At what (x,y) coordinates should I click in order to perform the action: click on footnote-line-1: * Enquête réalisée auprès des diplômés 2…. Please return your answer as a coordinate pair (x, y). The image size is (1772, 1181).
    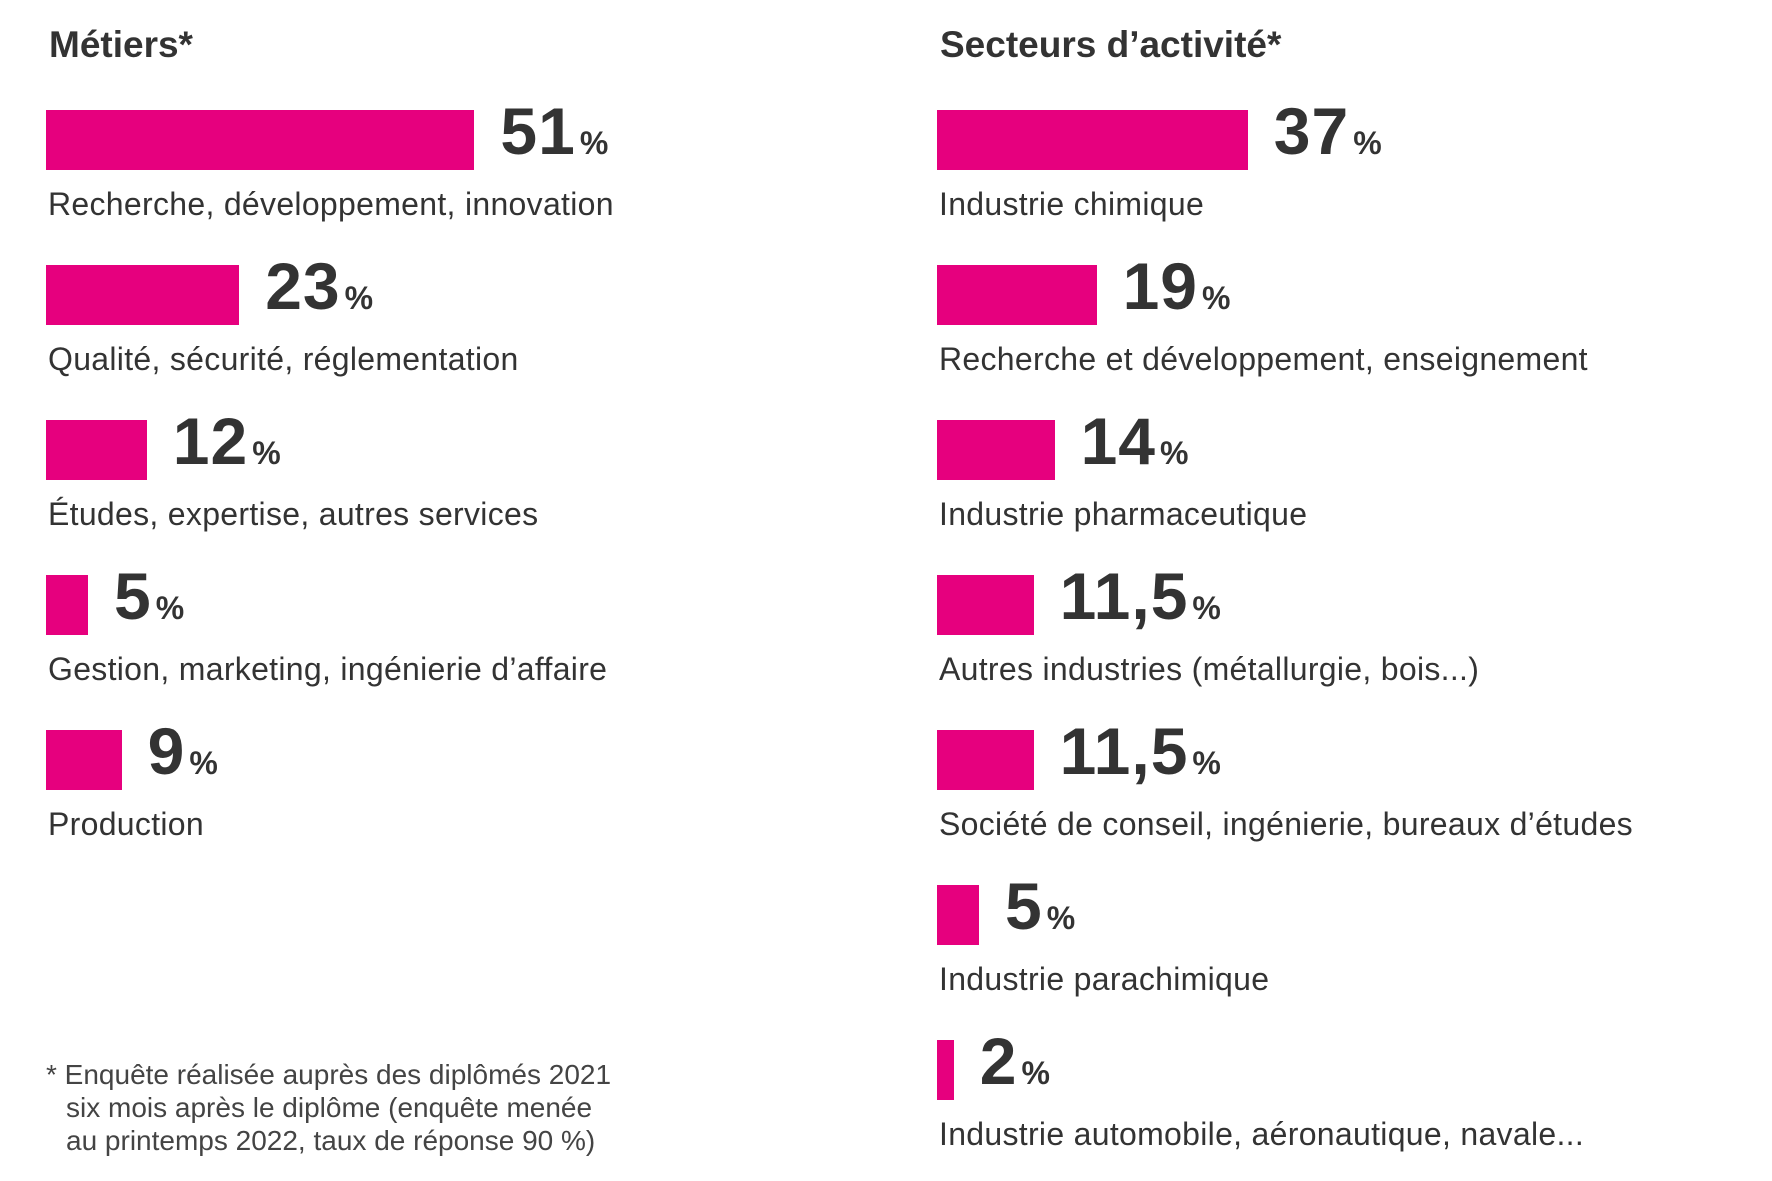
    Looking at the image, I should click on (329, 1074).